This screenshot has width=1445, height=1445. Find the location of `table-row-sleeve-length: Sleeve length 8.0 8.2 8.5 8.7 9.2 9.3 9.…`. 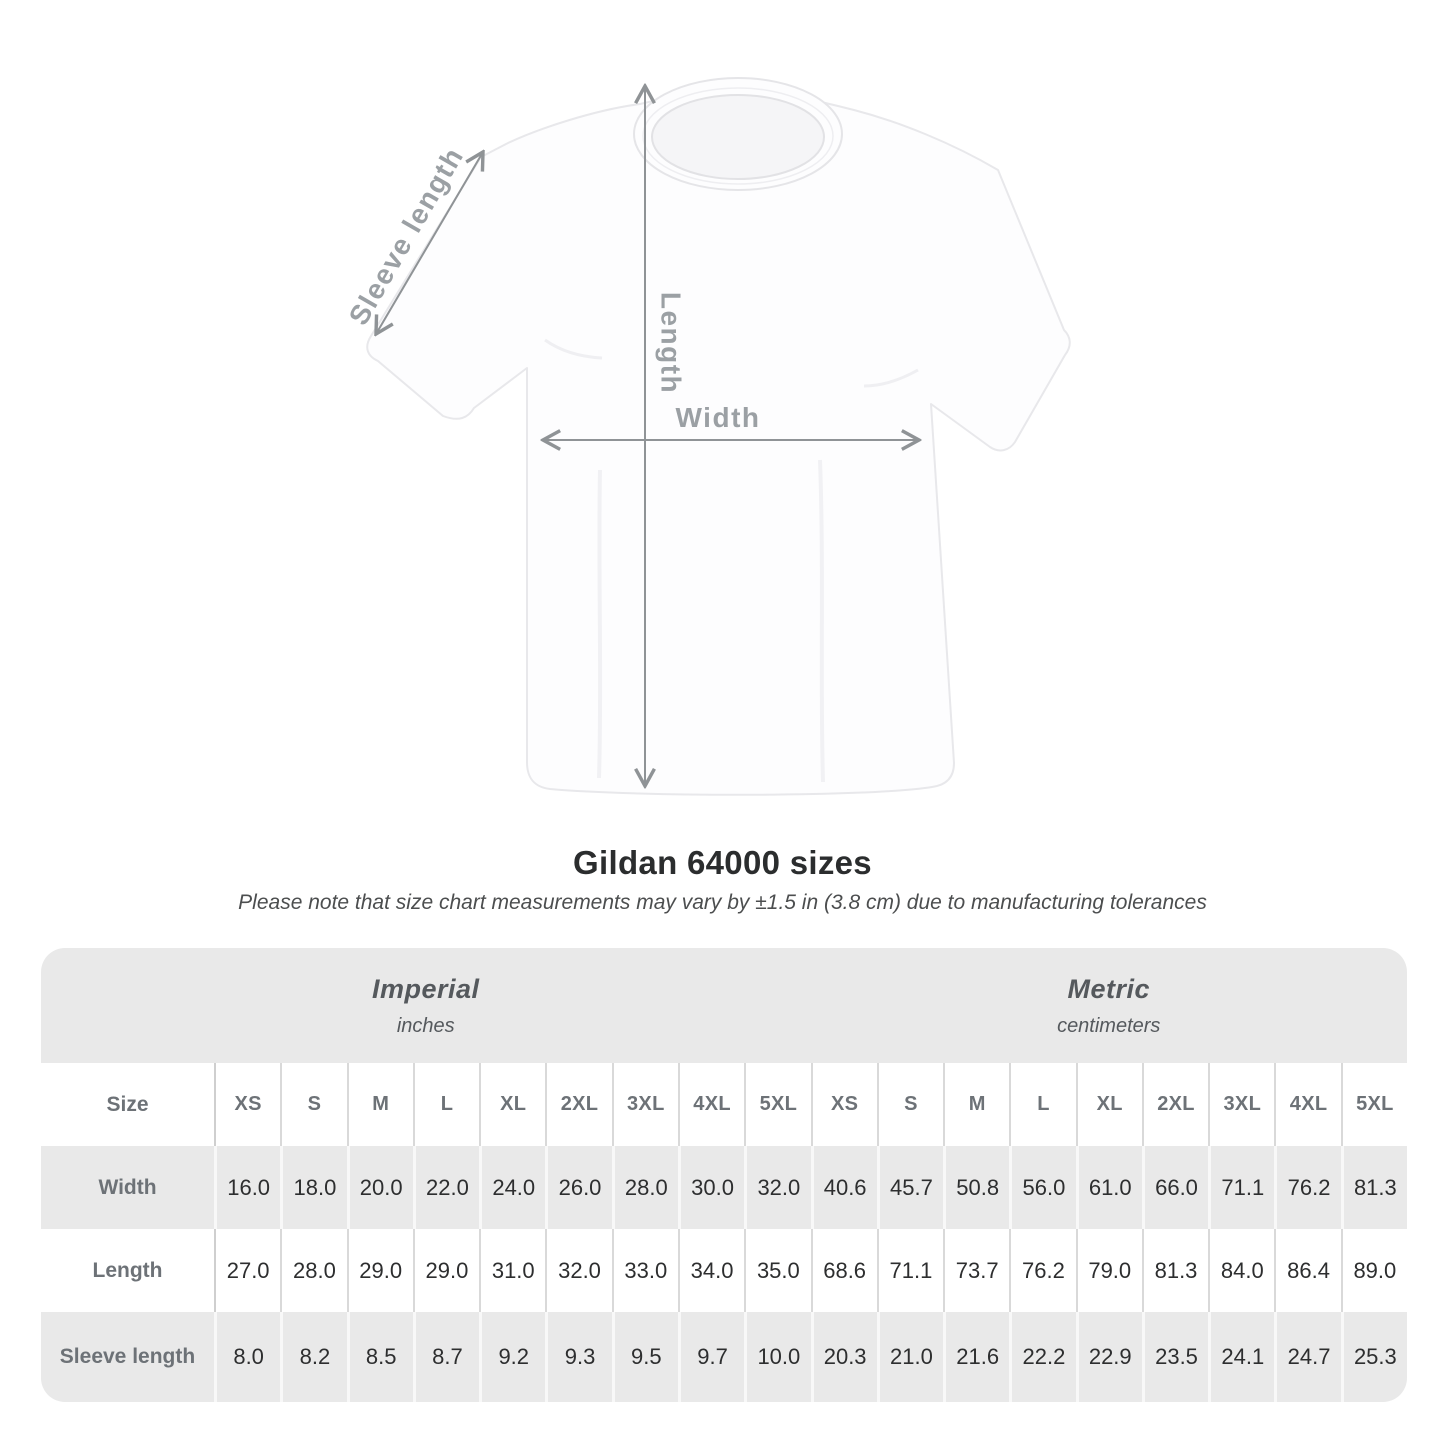

table-row-sleeve-length: Sleeve length 8.0 8.2 8.5 8.7 9.2 9.3 9.… is located at coordinates (724, 1357).